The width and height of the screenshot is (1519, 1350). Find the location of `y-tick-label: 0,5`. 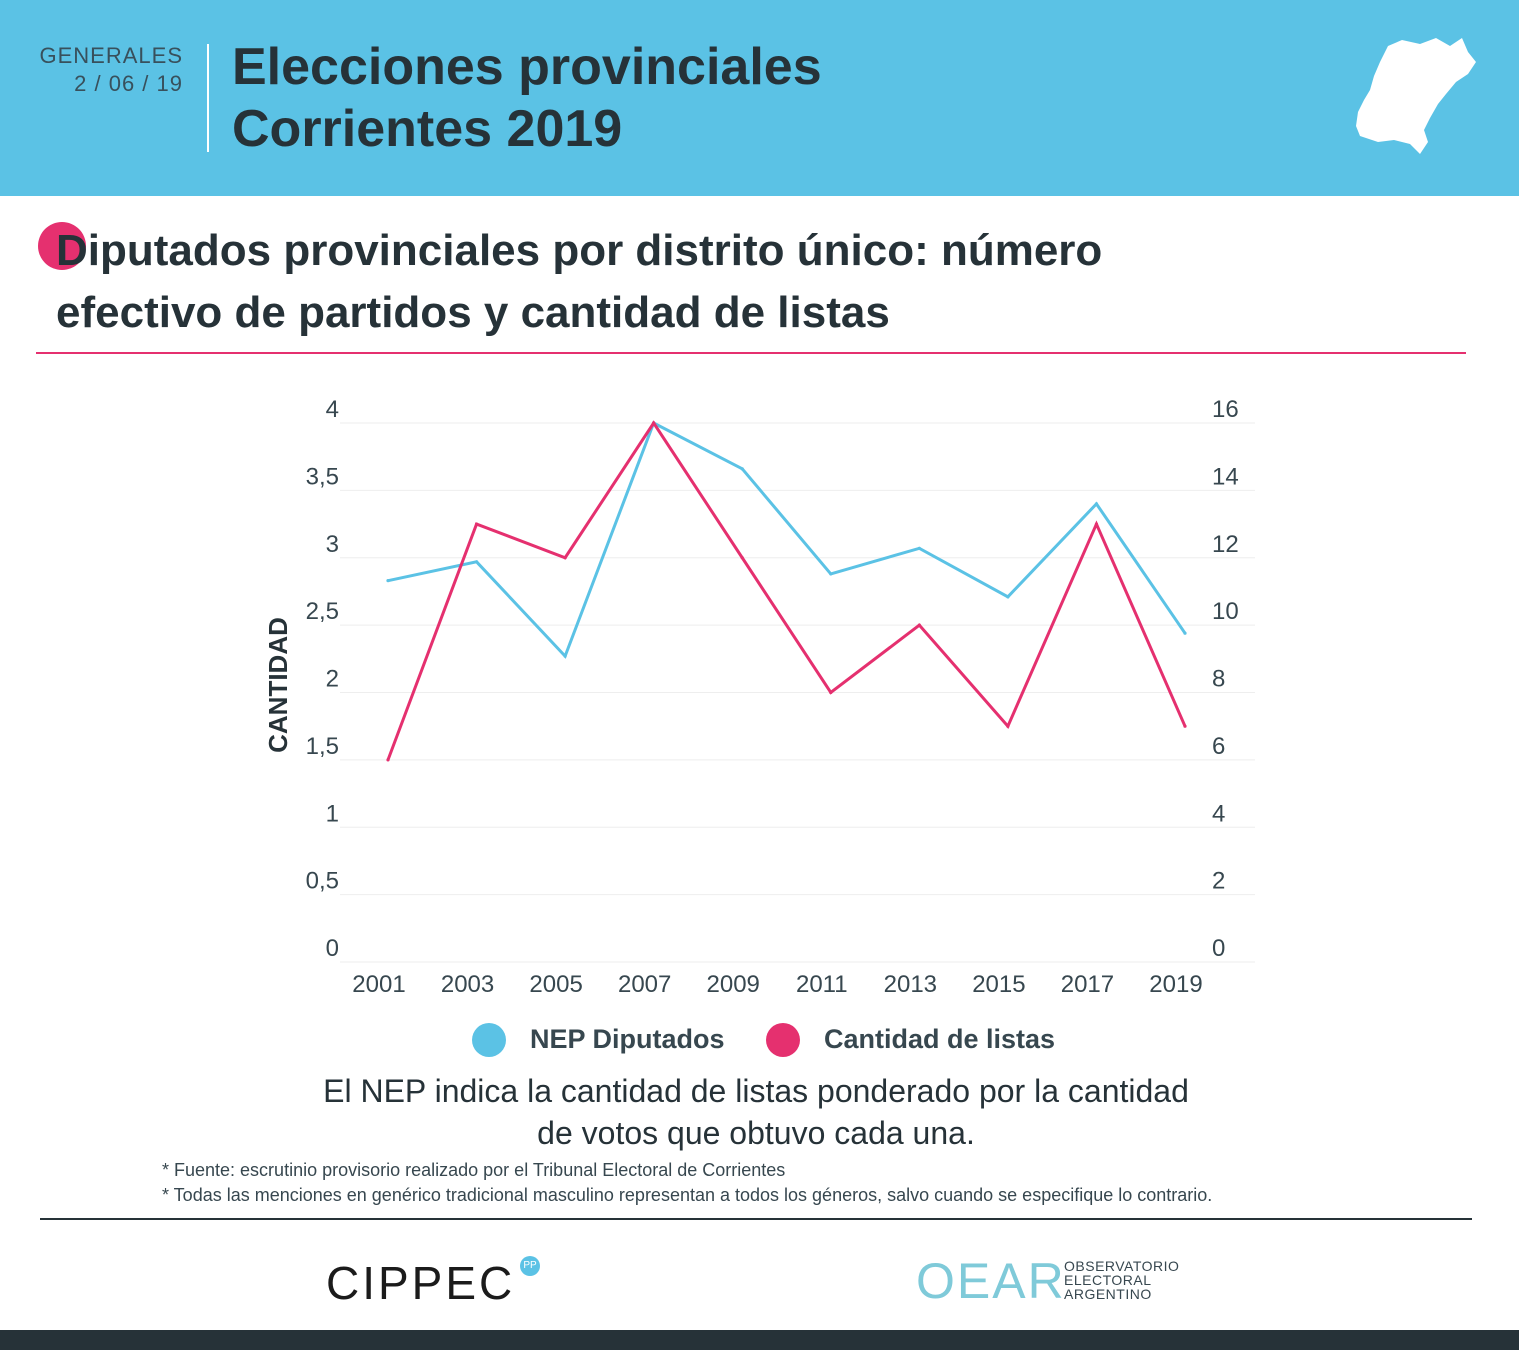

y-tick-label: 0,5 is located at coordinates (322, 881).